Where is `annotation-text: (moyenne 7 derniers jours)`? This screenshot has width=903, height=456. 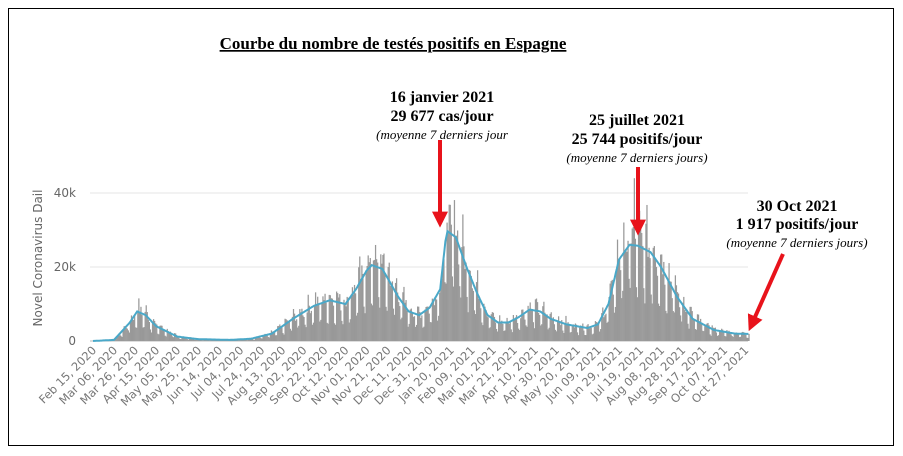 annotation-text: (moyenne 7 derniers jours) is located at coordinates (796, 242).